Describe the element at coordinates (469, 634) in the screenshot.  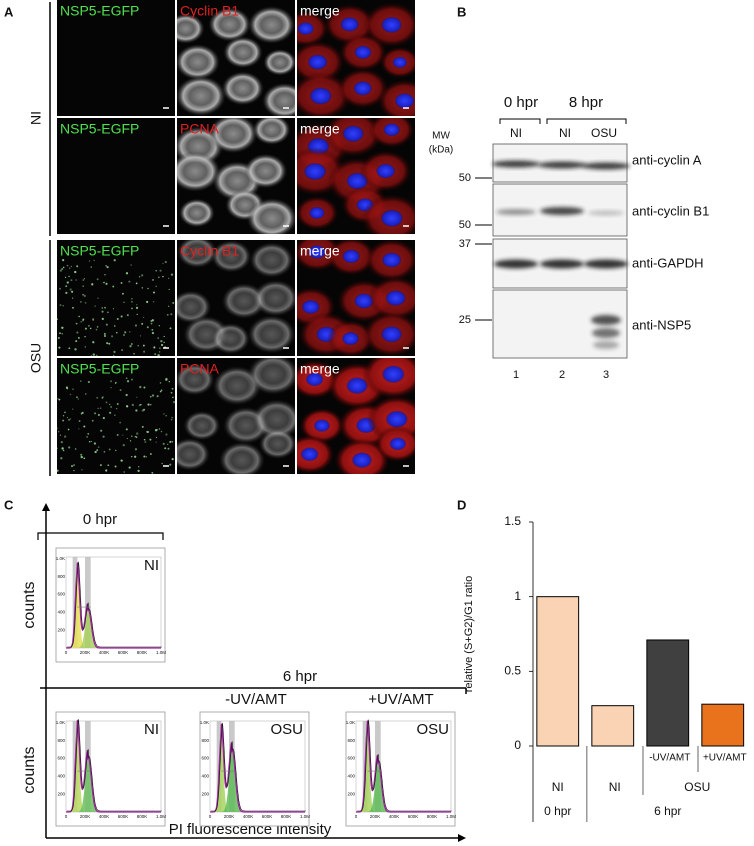
I see `y-axis-label: relative (S+G2)/G1 ratio` at that location.